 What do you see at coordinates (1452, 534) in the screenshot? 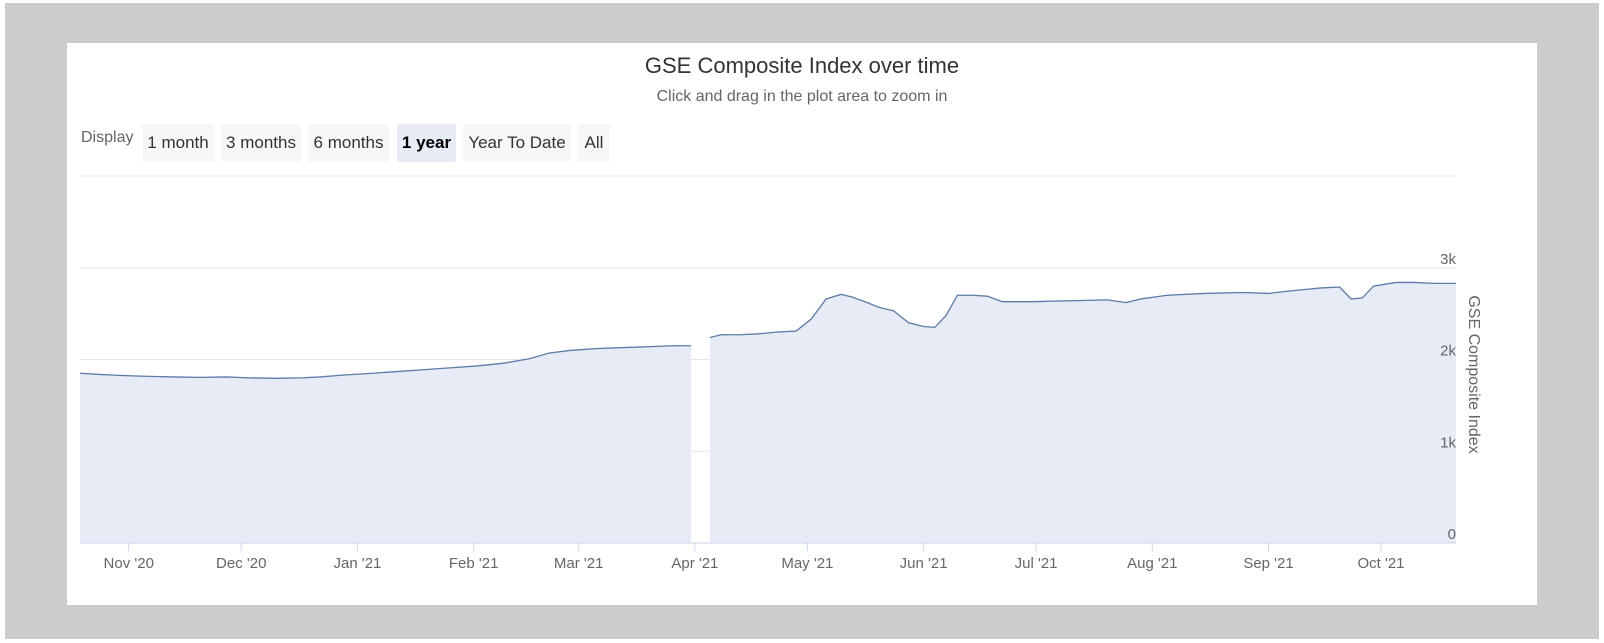
I see `y-tick-label: 0` at bounding box center [1452, 534].